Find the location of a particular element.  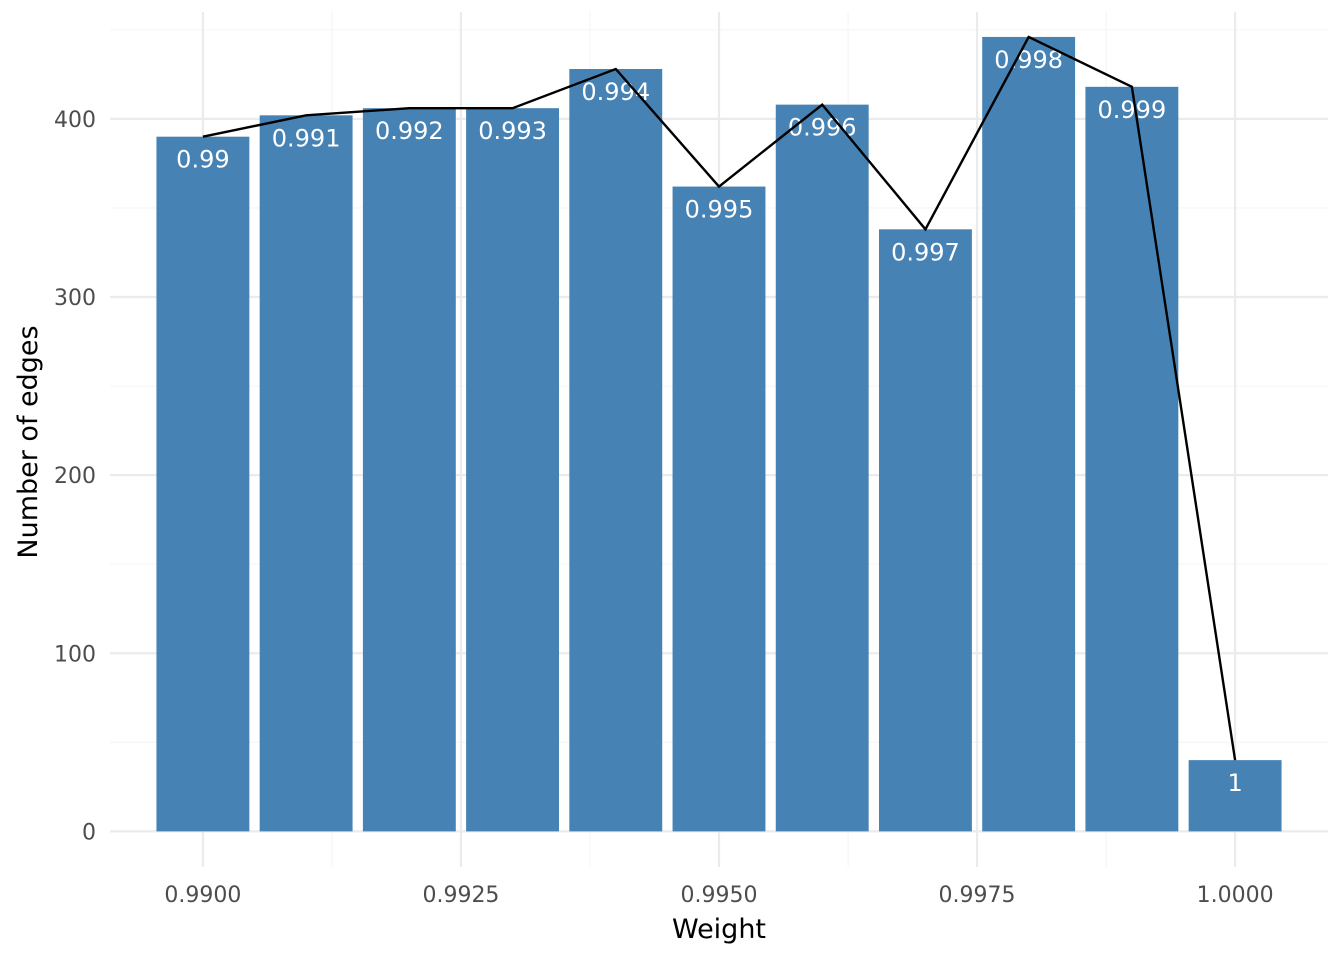

bar-value-label: 1 is located at coordinates (1234, 783).